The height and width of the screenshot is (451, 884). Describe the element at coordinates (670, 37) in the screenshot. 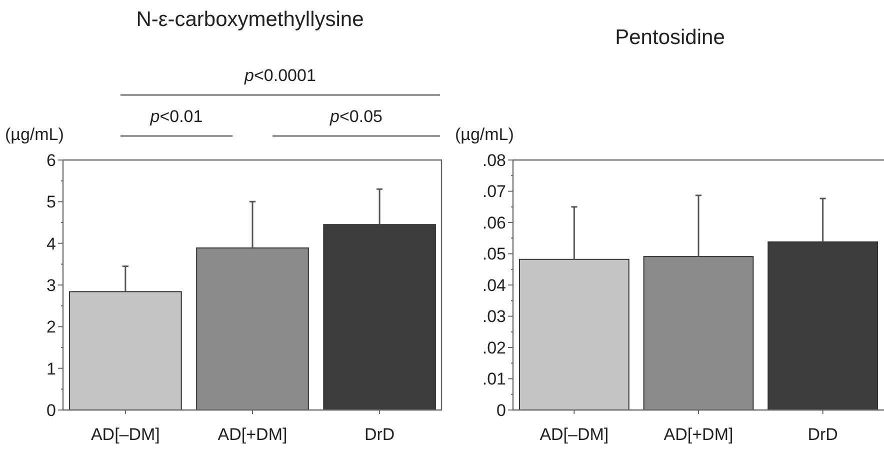

I see `chart-title: Pentosidine` at that location.